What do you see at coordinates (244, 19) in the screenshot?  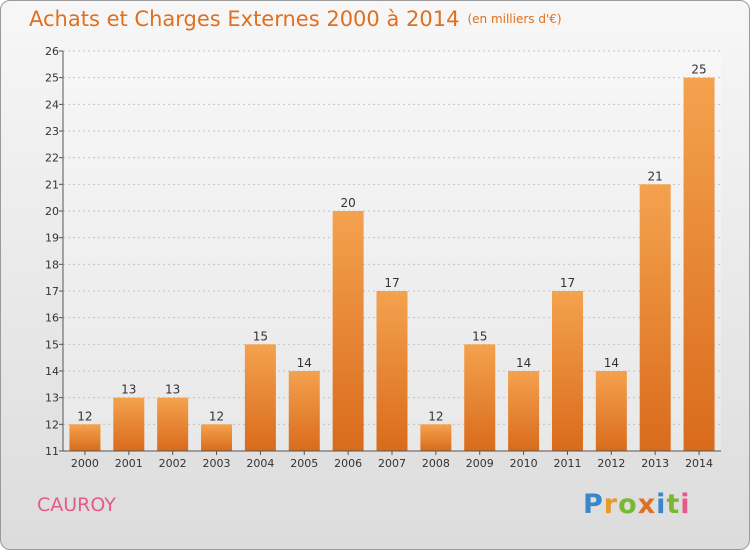 I see `chart-title-text: Achats et Charges Externes 2000 à 2014` at bounding box center [244, 19].